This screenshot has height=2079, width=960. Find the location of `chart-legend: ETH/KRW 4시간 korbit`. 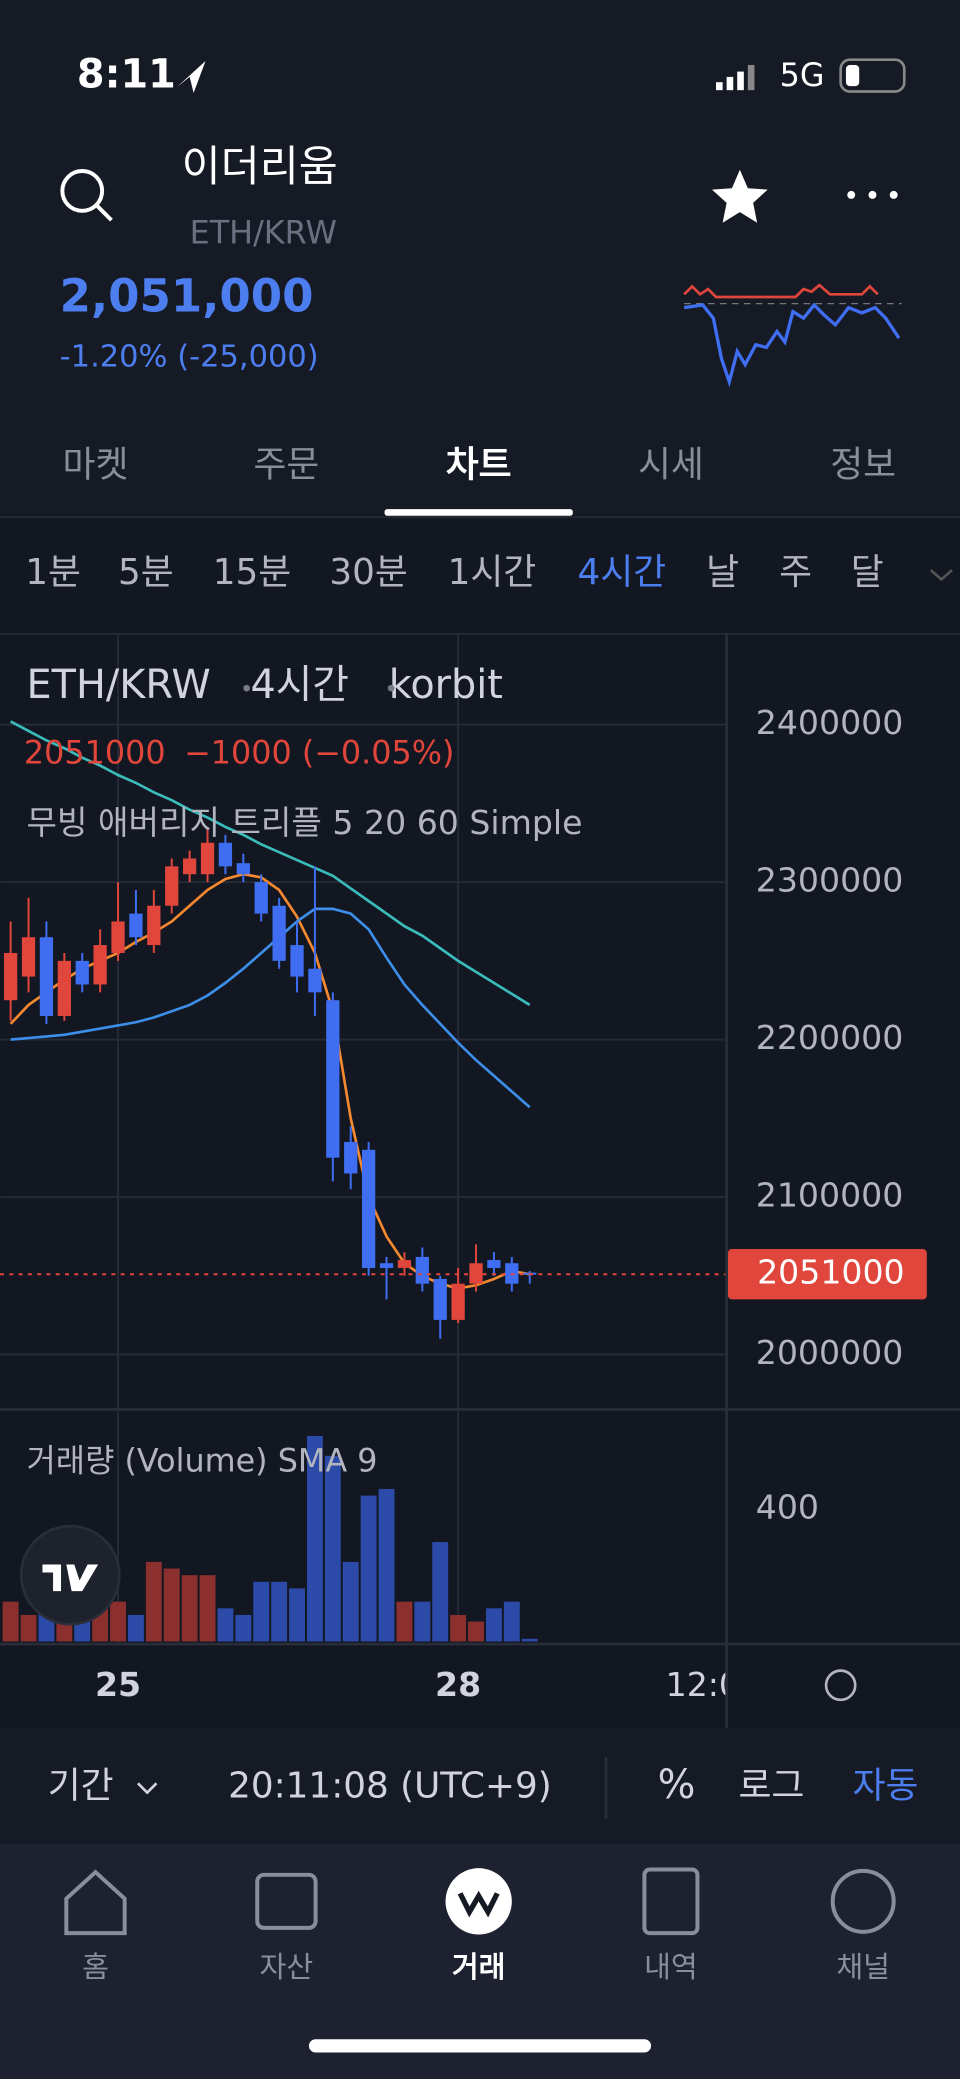

chart-legend: ETH/KRW 4시간 korbit is located at coordinates (265, 684).